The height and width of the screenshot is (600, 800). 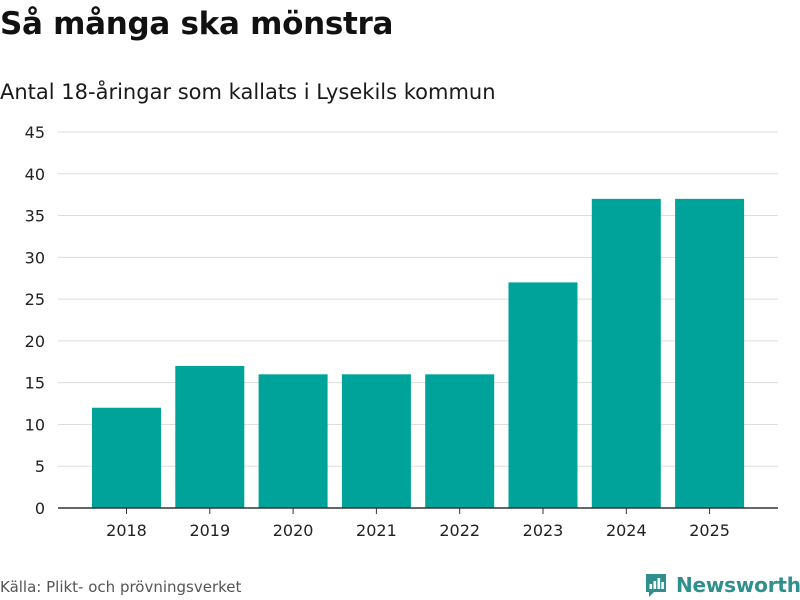 What do you see at coordinates (543, 395) in the screenshot?
I see `bar-2023` at bounding box center [543, 395].